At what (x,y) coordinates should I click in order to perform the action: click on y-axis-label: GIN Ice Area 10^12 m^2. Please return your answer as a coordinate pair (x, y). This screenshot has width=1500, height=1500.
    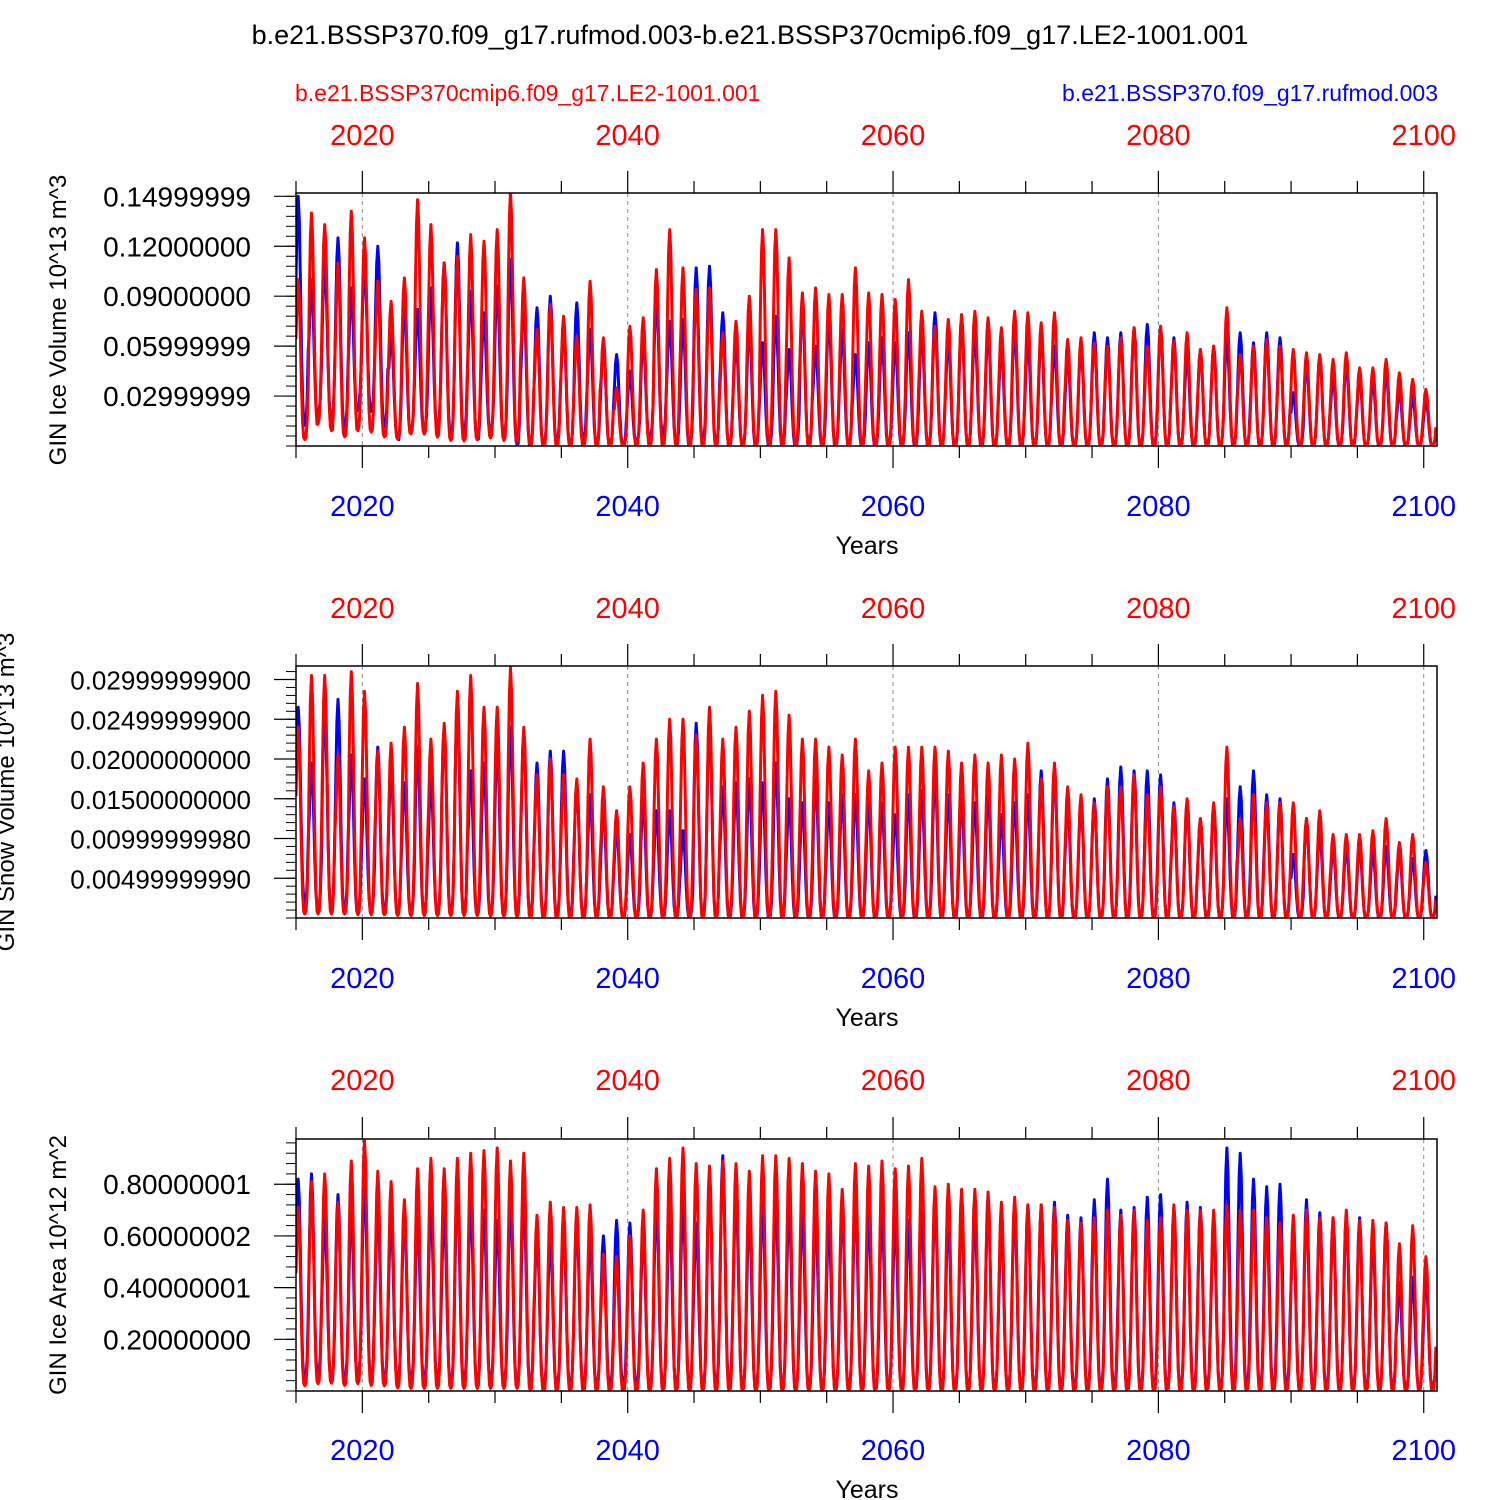
    Looking at the image, I should click on (58, 1265).